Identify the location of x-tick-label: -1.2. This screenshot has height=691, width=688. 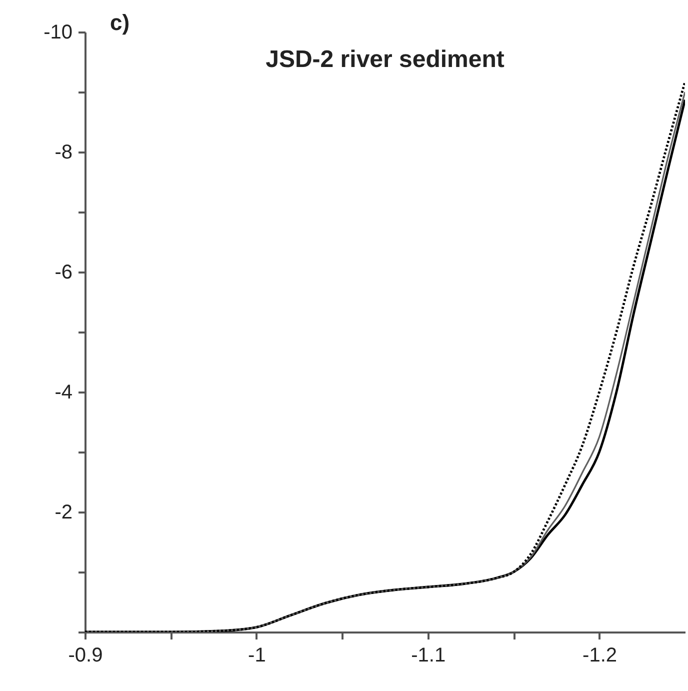
(600, 655).